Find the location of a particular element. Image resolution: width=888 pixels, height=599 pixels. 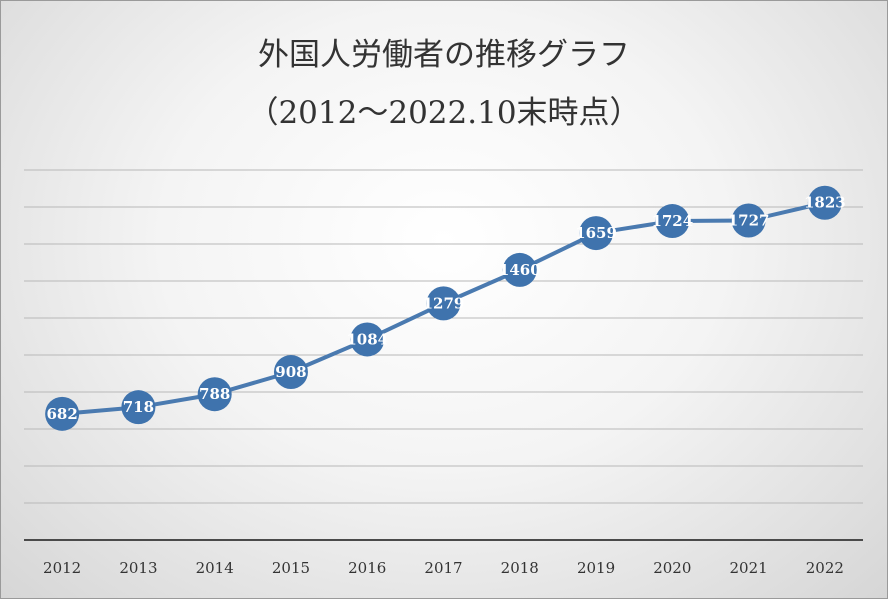

x-tick-label: 2022 is located at coordinates (825, 568).